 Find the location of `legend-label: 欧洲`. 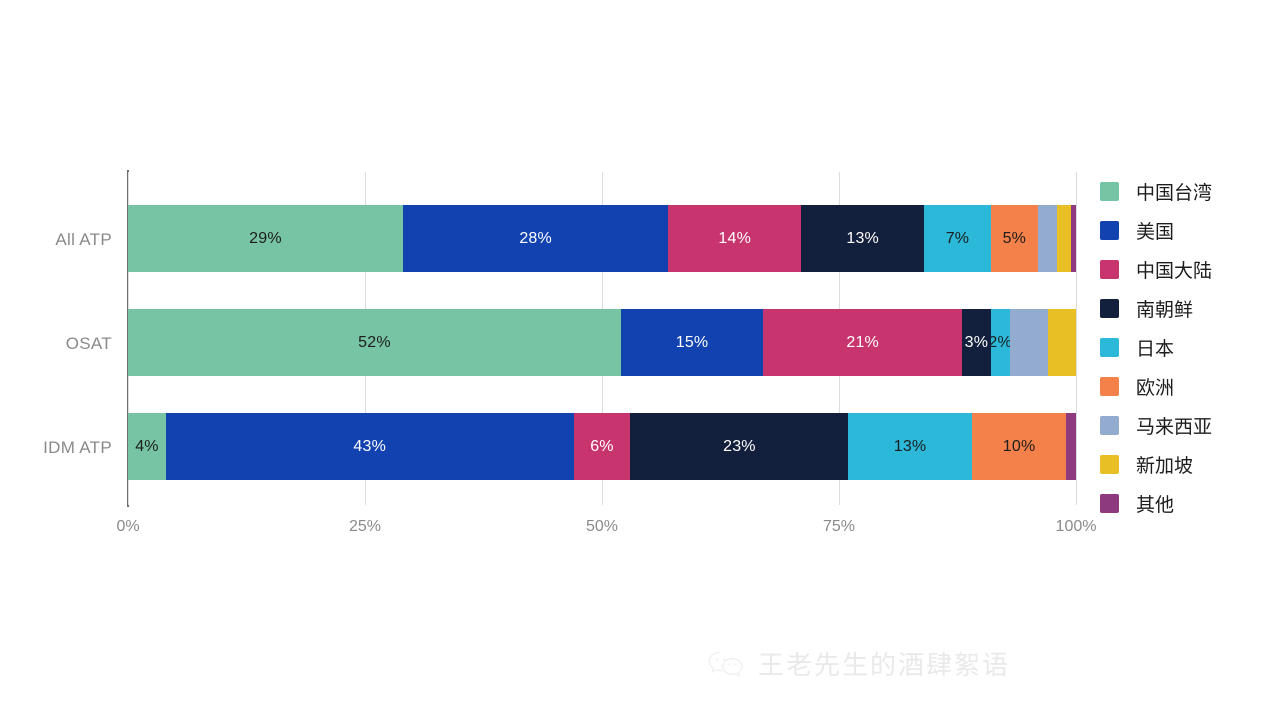

legend-label: 欧洲 is located at coordinates (1155, 388).